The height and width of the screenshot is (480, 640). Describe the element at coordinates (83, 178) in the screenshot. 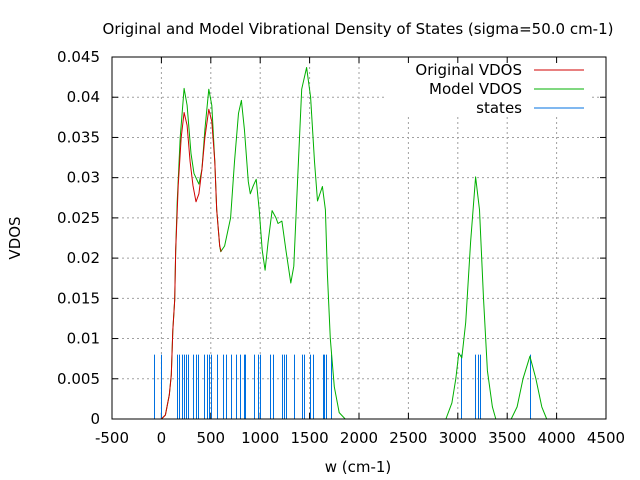

I see `y-tick-label: 0.03` at that location.